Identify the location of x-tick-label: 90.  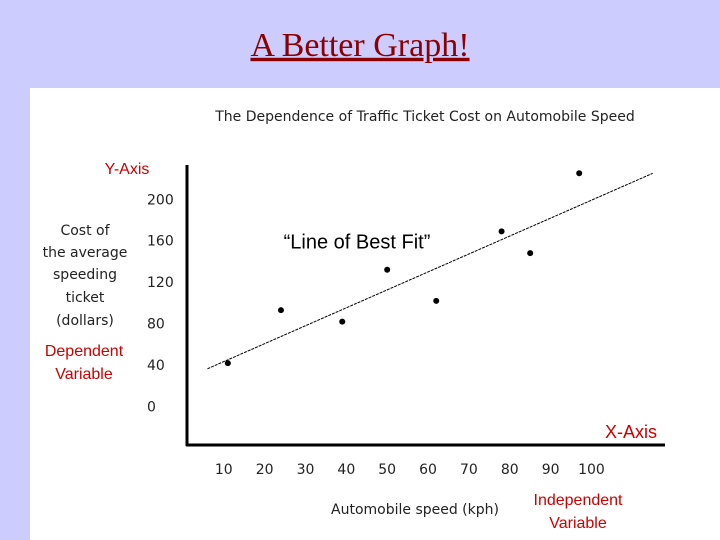
(551, 470).